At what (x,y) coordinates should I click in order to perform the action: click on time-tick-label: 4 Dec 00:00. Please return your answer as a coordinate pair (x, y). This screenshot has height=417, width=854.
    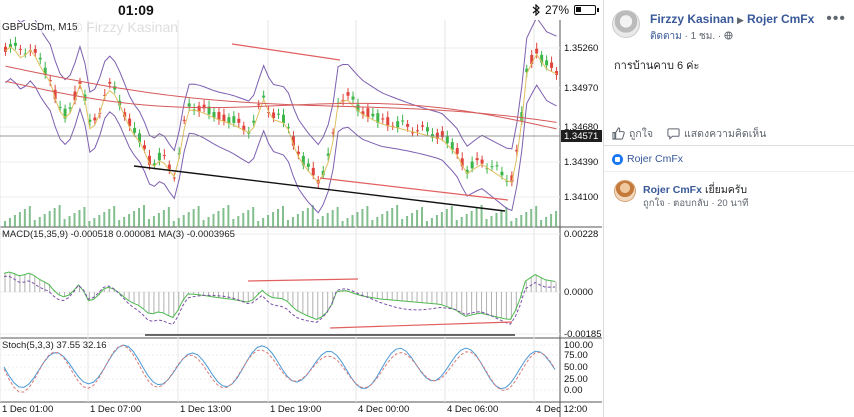
    Looking at the image, I should click on (383, 409).